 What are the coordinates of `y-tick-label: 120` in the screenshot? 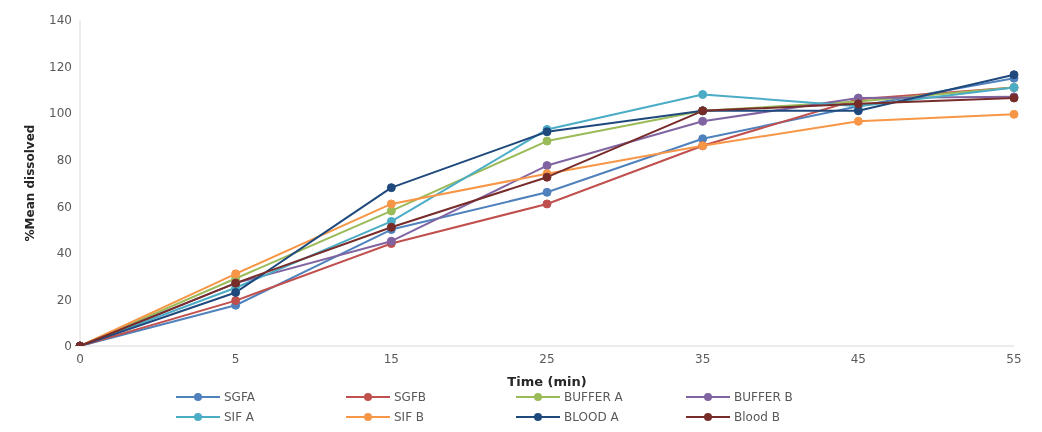 It's located at (60, 66).